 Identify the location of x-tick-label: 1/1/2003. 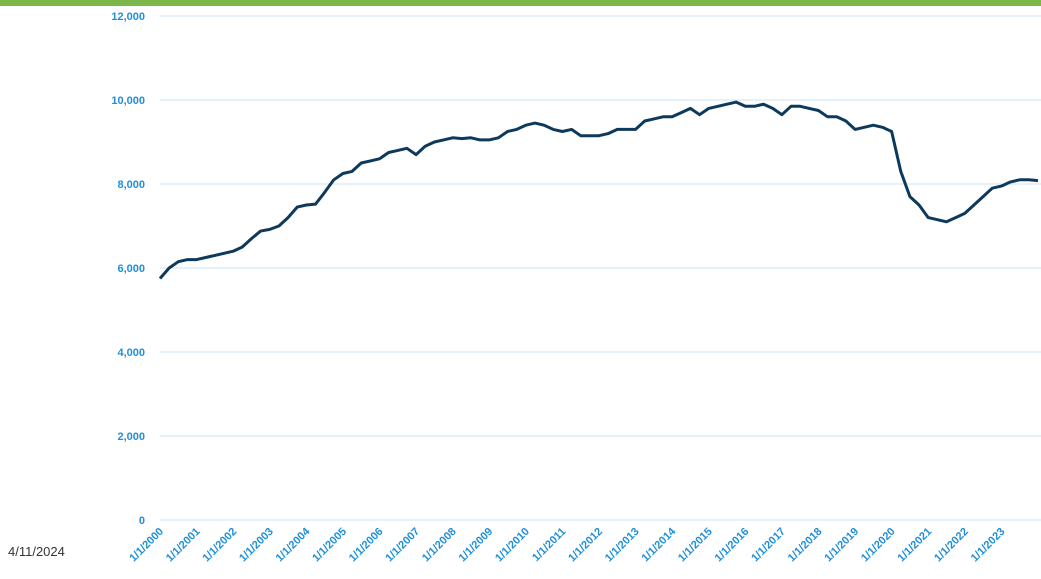
(256, 545).